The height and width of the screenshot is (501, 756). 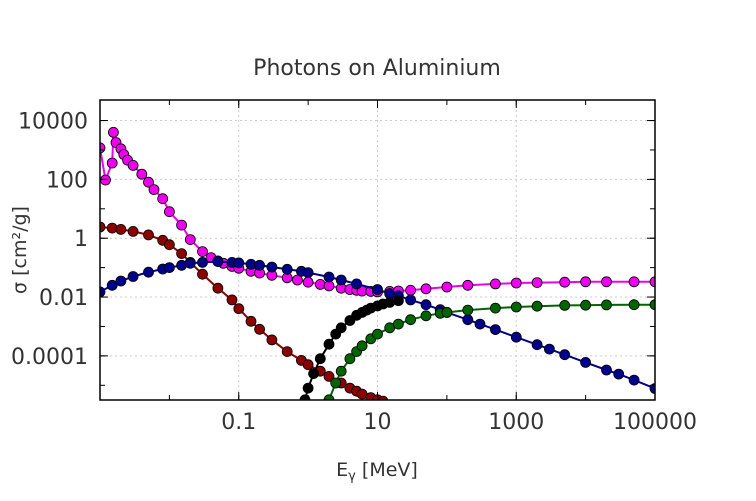 What do you see at coordinates (81, 239) in the screenshot?
I see `y-tick-label: 1` at bounding box center [81, 239].